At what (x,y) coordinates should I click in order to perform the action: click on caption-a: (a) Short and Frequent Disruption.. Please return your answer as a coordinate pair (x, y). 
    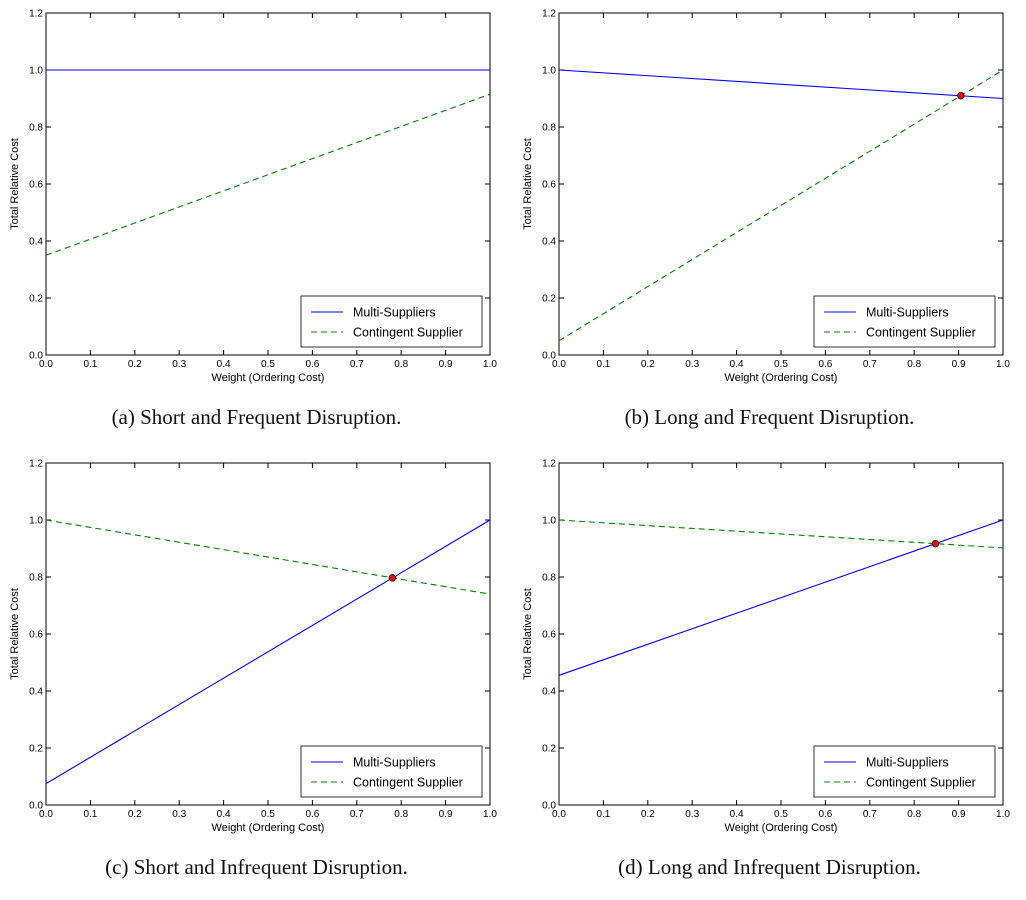
    Looking at the image, I should click on (256, 417).